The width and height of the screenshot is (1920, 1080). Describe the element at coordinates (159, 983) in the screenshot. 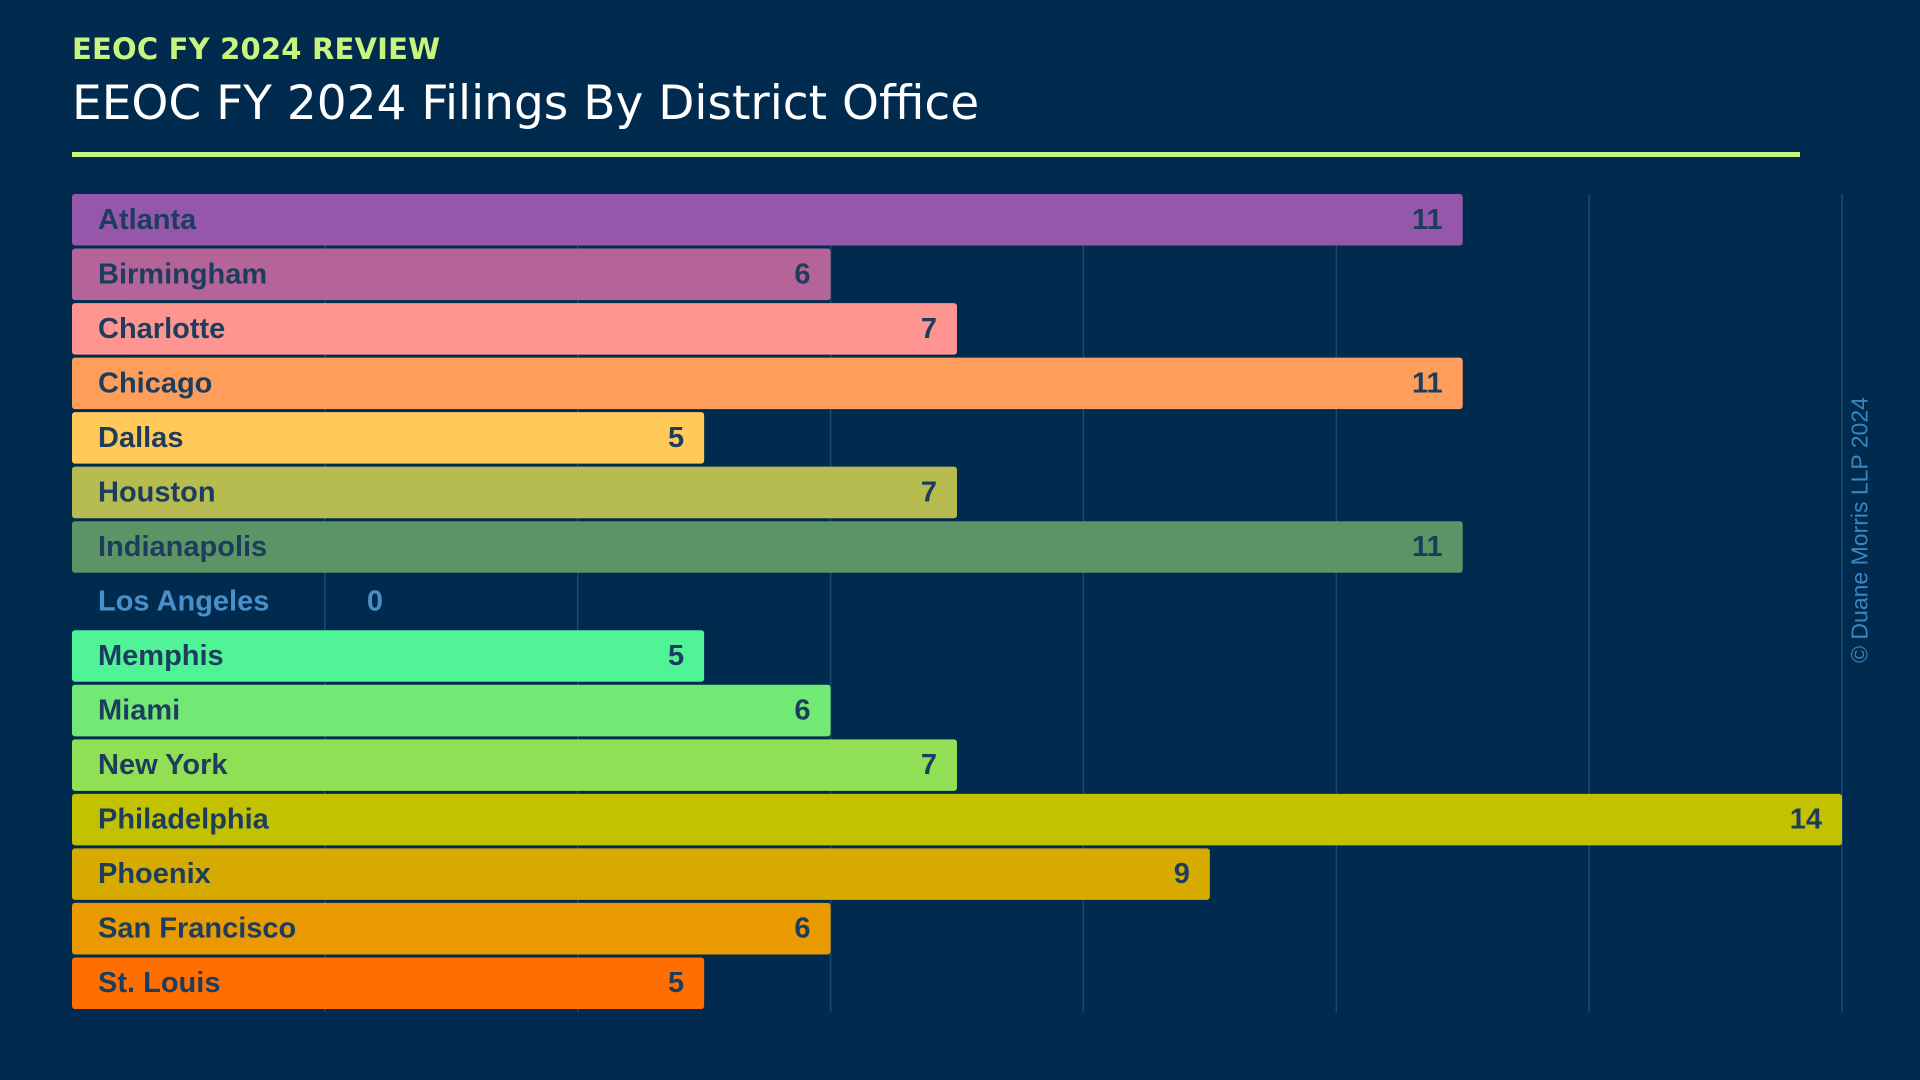

I see `category-label: St. Louis` at that location.